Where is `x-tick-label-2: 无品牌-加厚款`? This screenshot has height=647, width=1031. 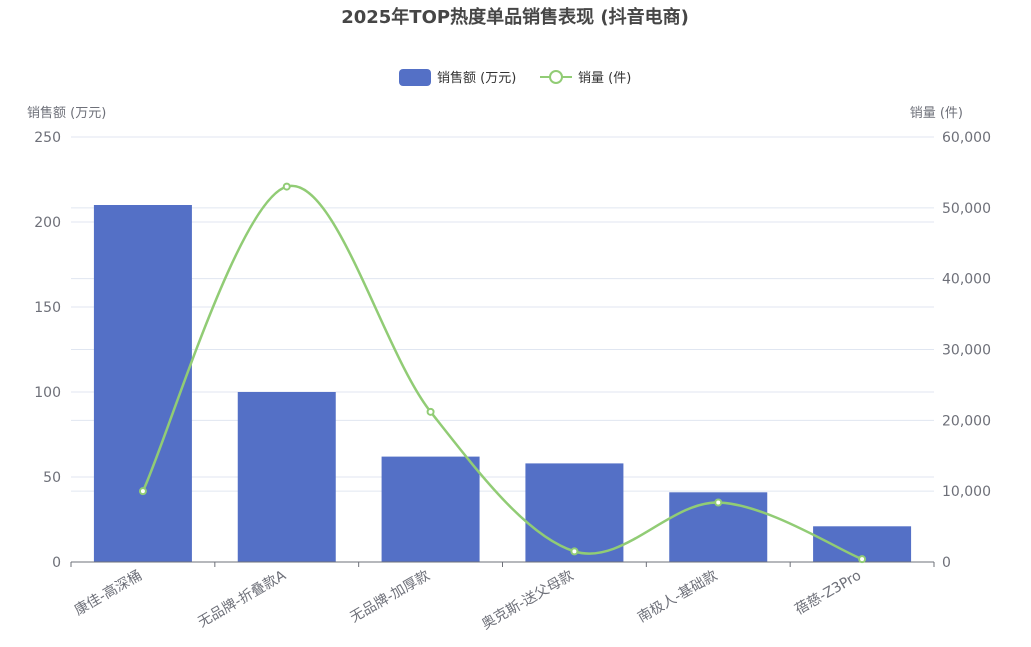
x-tick-label-2: 无品牌-加厚款 is located at coordinates (390, 596).